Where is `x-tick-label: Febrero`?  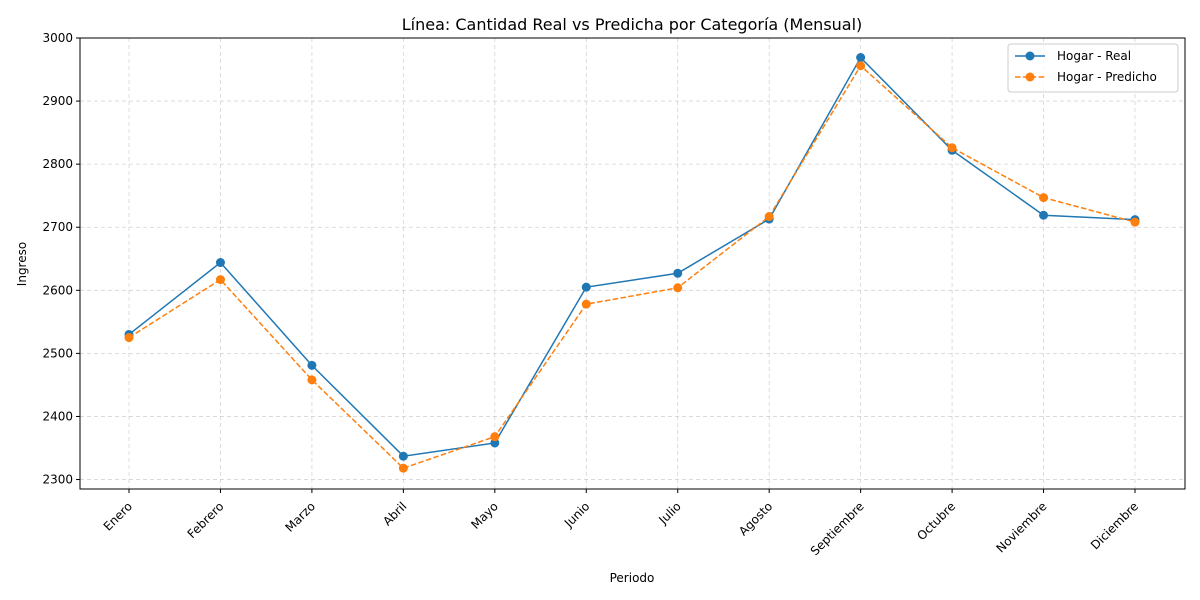
x-tick-label: Febrero is located at coordinates (206, 520).